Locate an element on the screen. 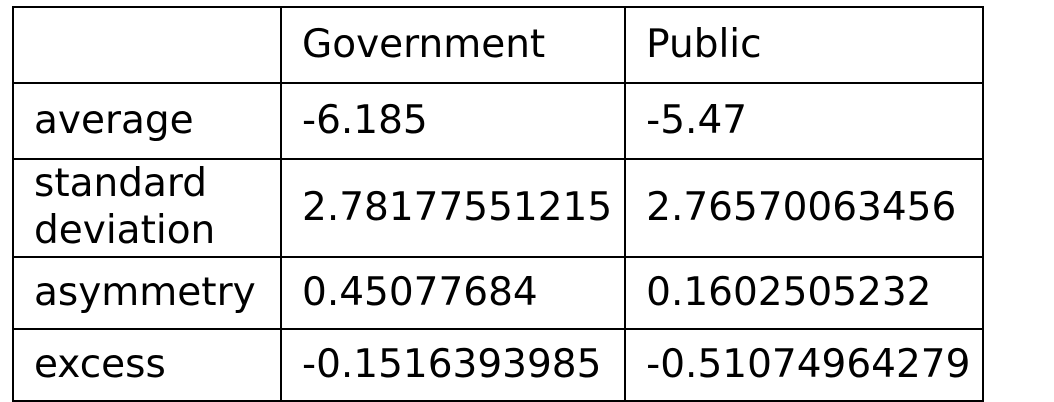 The image size is (1054, 402). header-empty-cell is located at coordinates (147, 45).